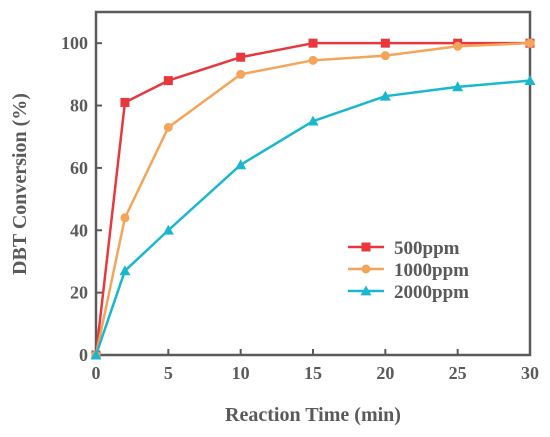 The height and width of the screenshot is (437, 550). Describe the element at coordinates (431, 270) in the screenshot. I see `legend-label: 1000ppm` at that location.